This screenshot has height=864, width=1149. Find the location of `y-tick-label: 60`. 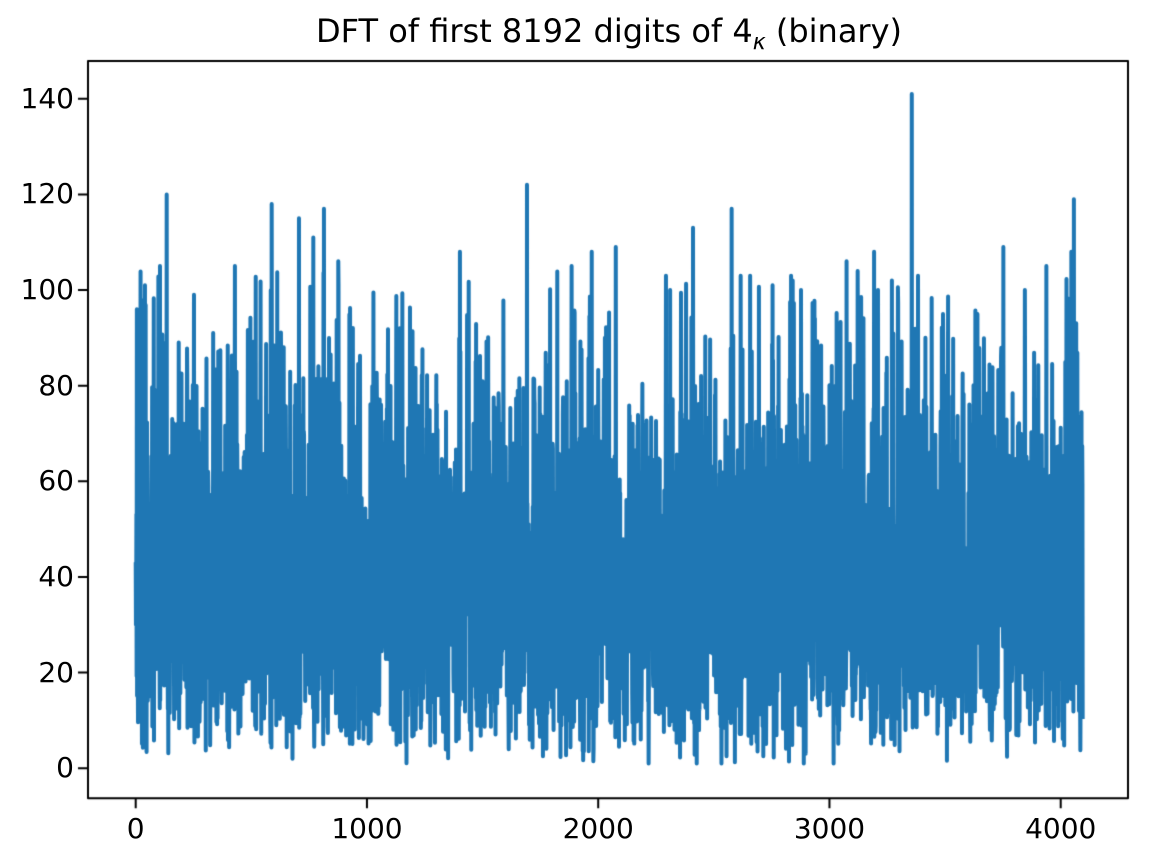

y-tick-label: 60 is located at coordinates (56, 481).